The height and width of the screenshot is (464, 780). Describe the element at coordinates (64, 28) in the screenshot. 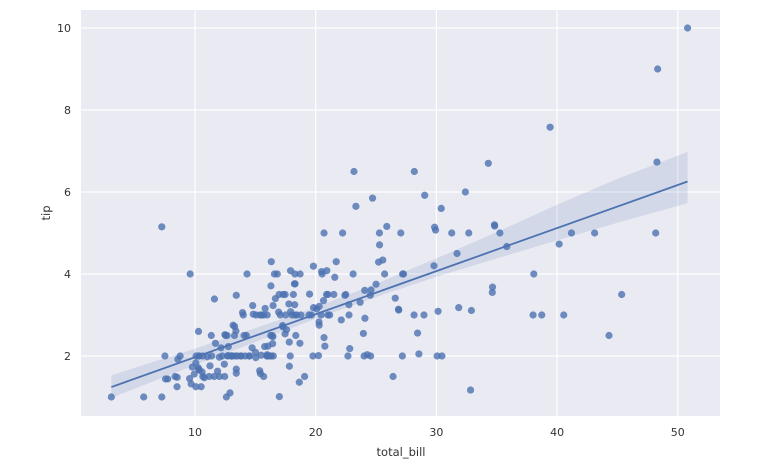

I see `y-tick-label: 10` at that location.